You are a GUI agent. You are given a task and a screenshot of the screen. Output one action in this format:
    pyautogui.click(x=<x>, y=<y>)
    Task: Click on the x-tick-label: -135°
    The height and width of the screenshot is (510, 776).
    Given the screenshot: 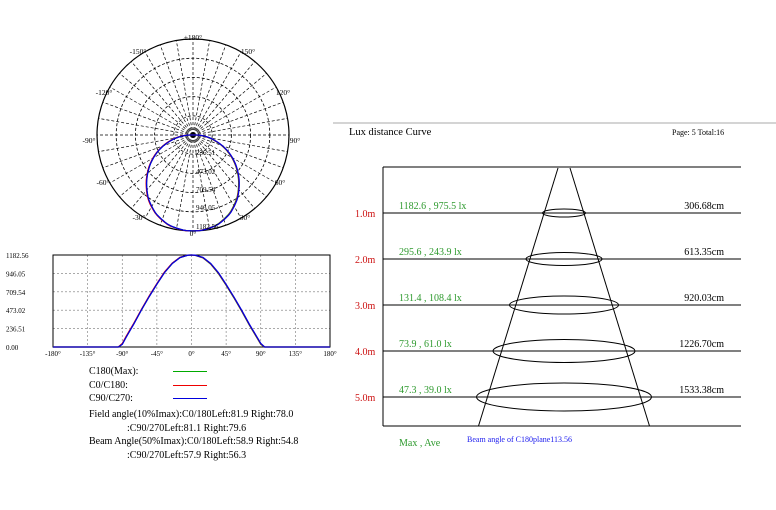 What is the action you would take?
    pyautogui.click(x=88, y=354)
    